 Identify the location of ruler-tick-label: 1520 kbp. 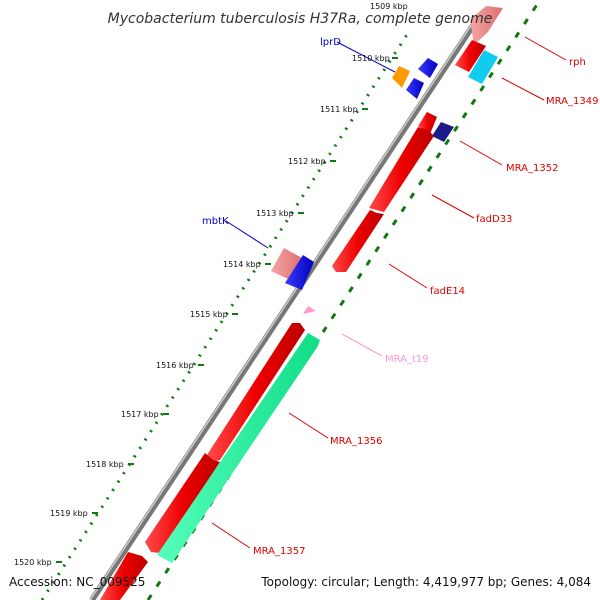
(33, 562).